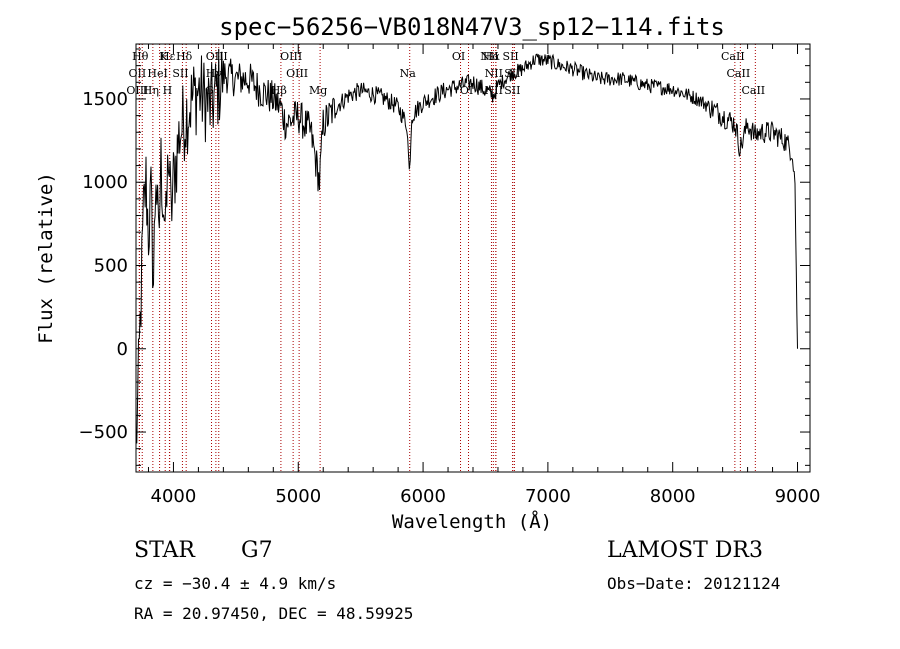 The height and width of the screenshot is (649, 900). What do you see at coordinates (472, 521) in the screenshot?
I see `x-axis-label: Wavelength (Å)` at bounding box center [472, 521].